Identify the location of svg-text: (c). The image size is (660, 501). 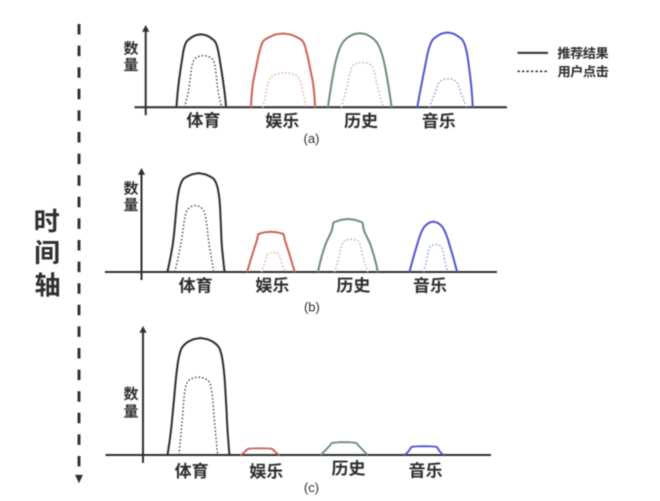
(311, 487).